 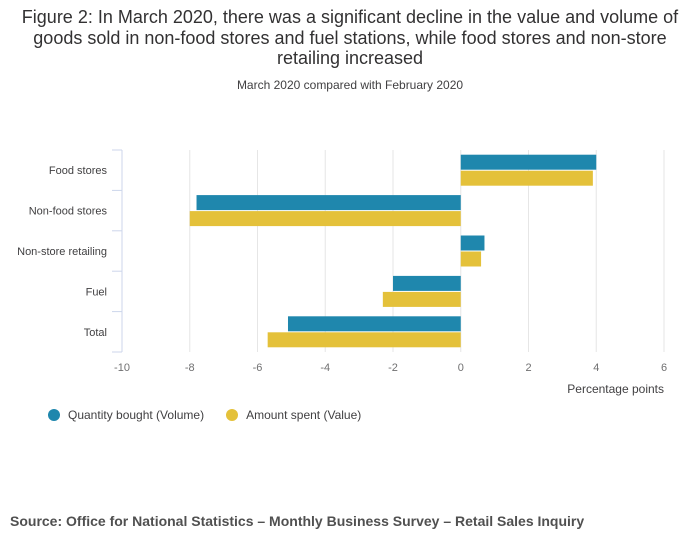 I want to click on legend-item-volume: Quantity bought (Volume), so click(x=126, y=415).